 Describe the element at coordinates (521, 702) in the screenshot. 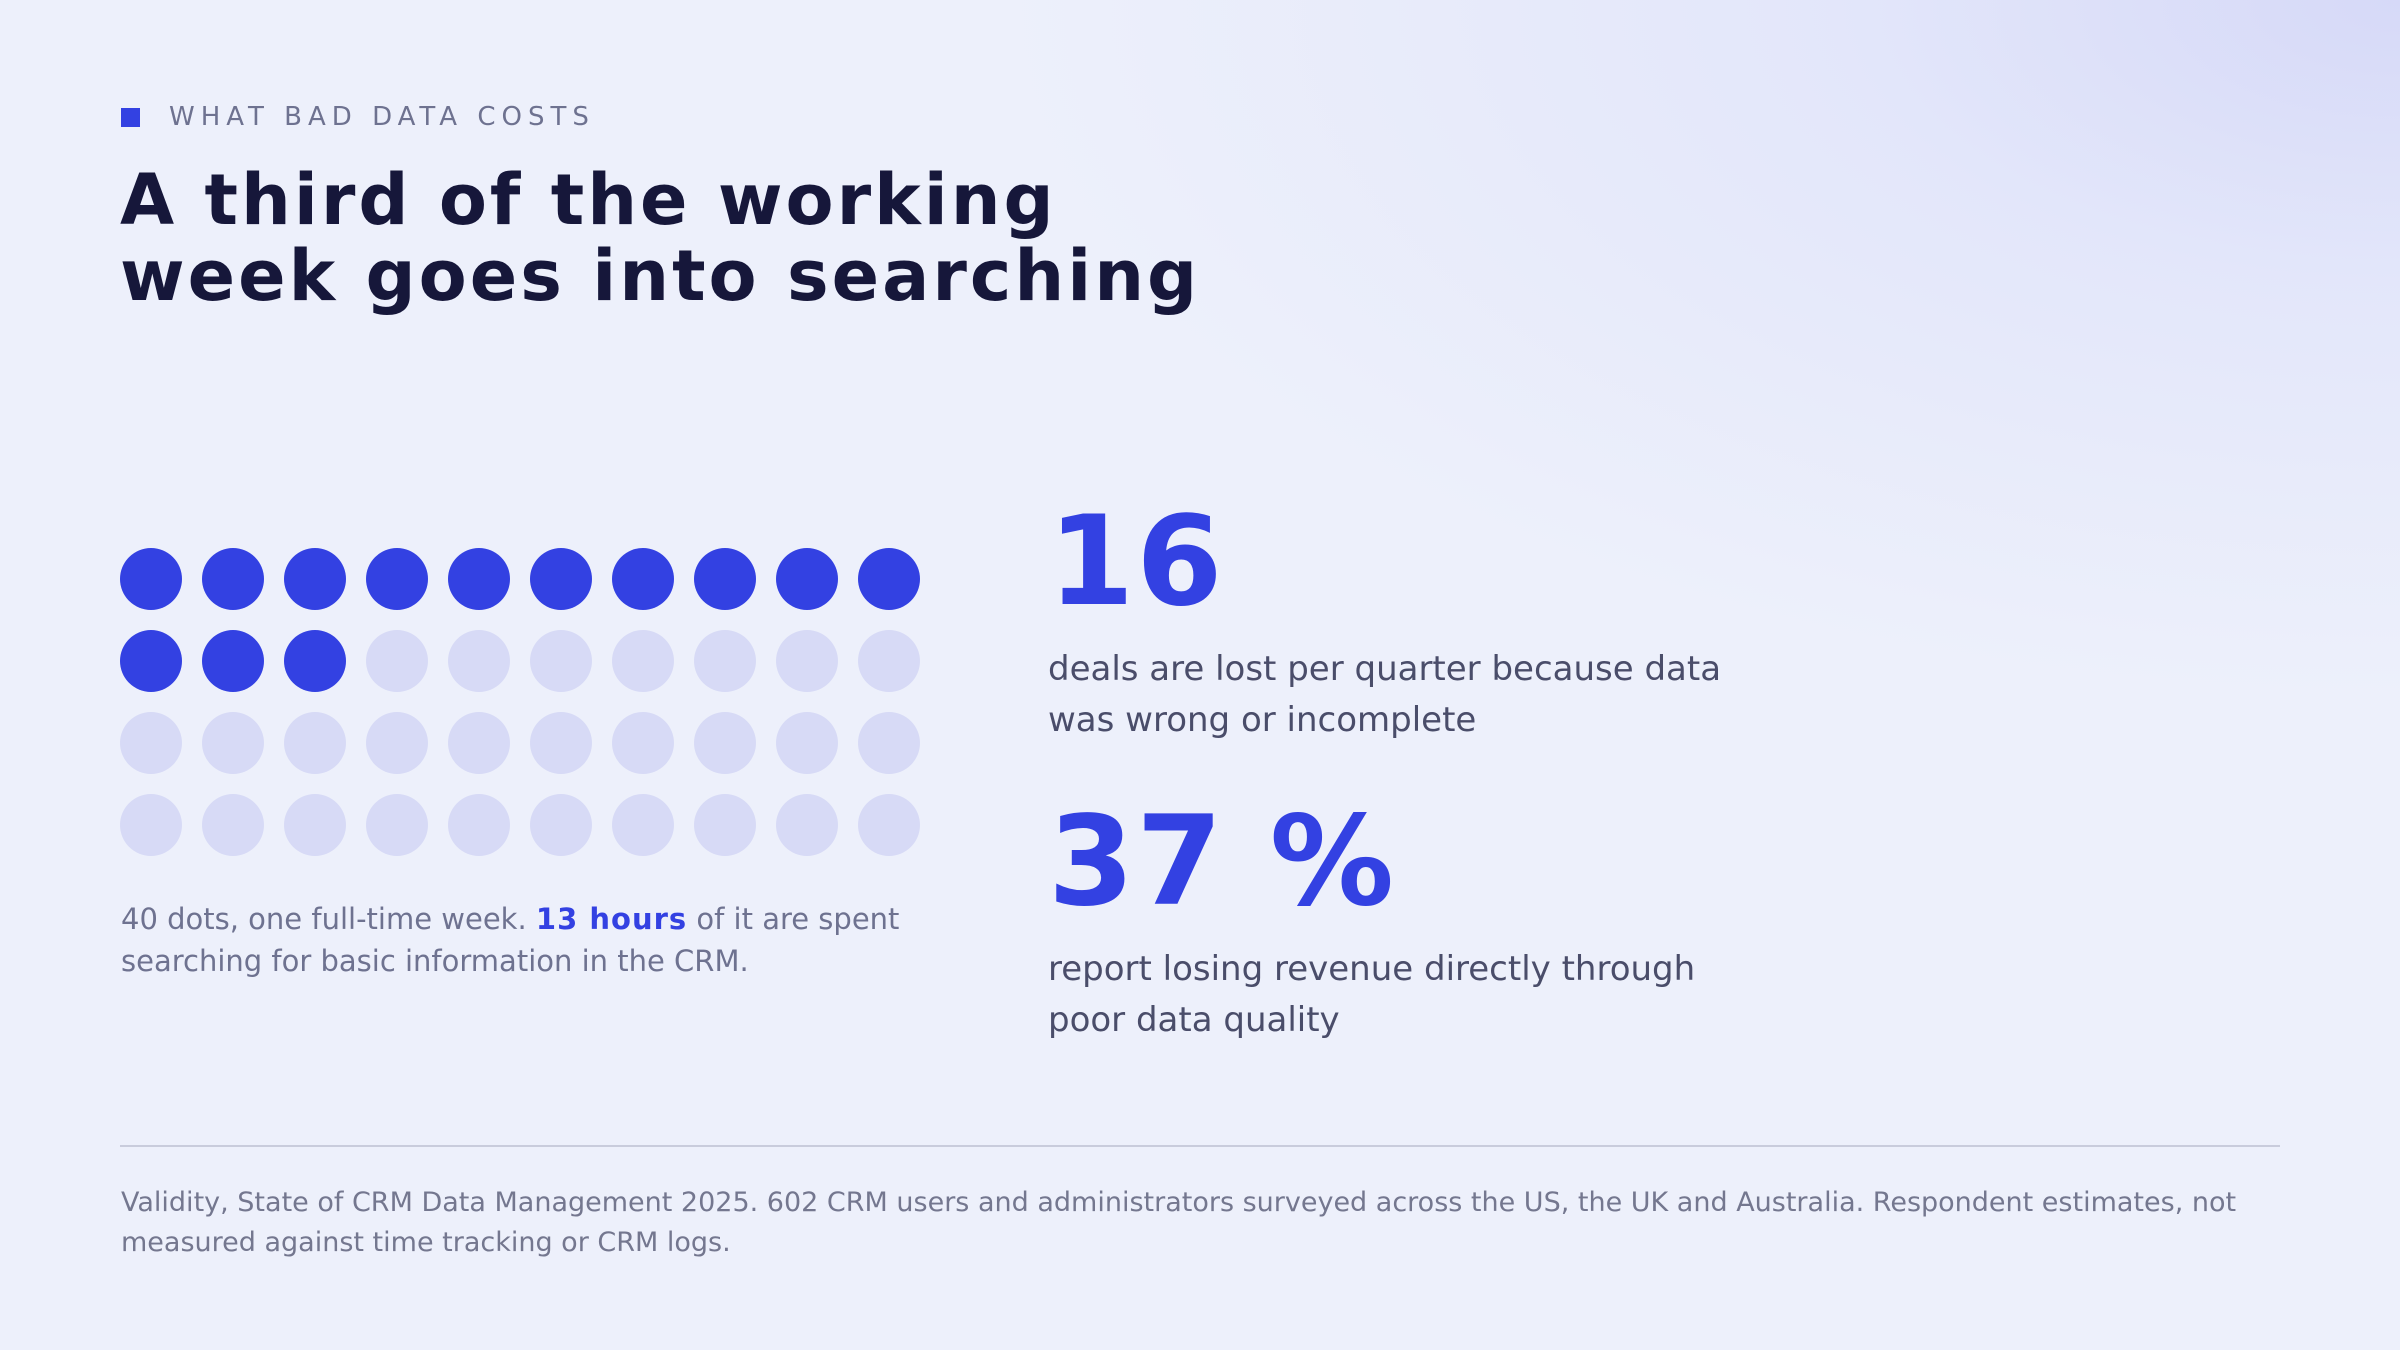

I see `waffle-chart` at that location.